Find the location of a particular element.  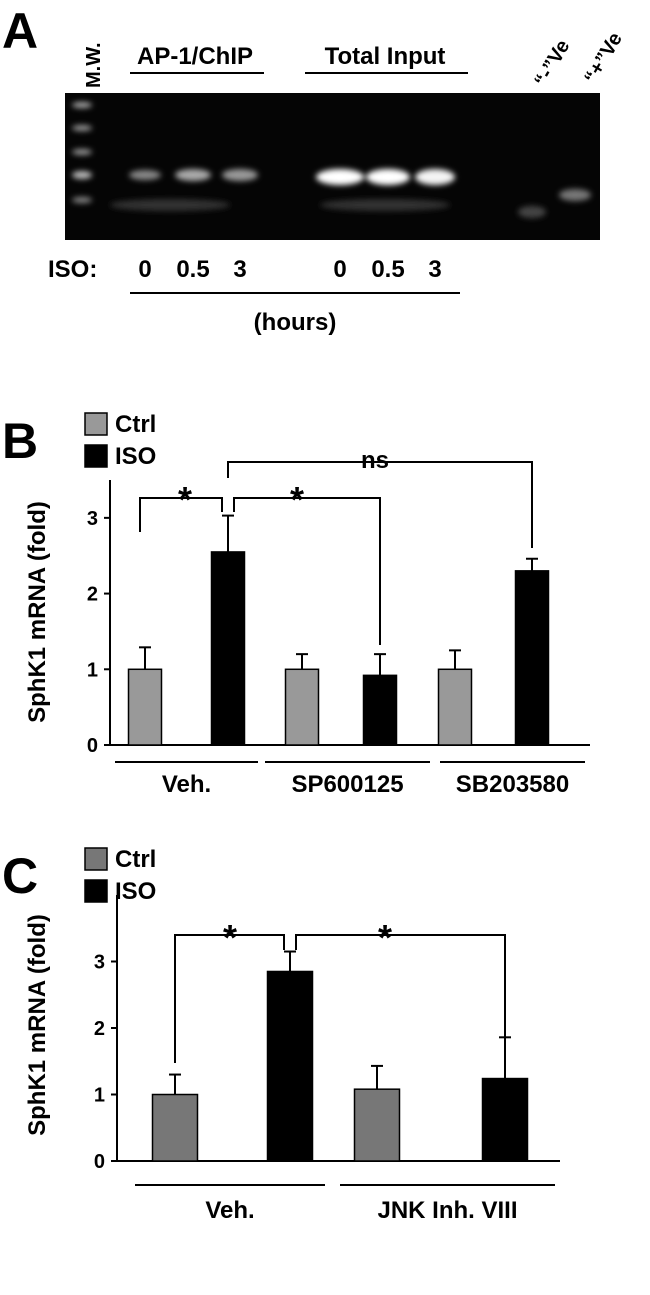

gel is located at coordinates (332, 166).